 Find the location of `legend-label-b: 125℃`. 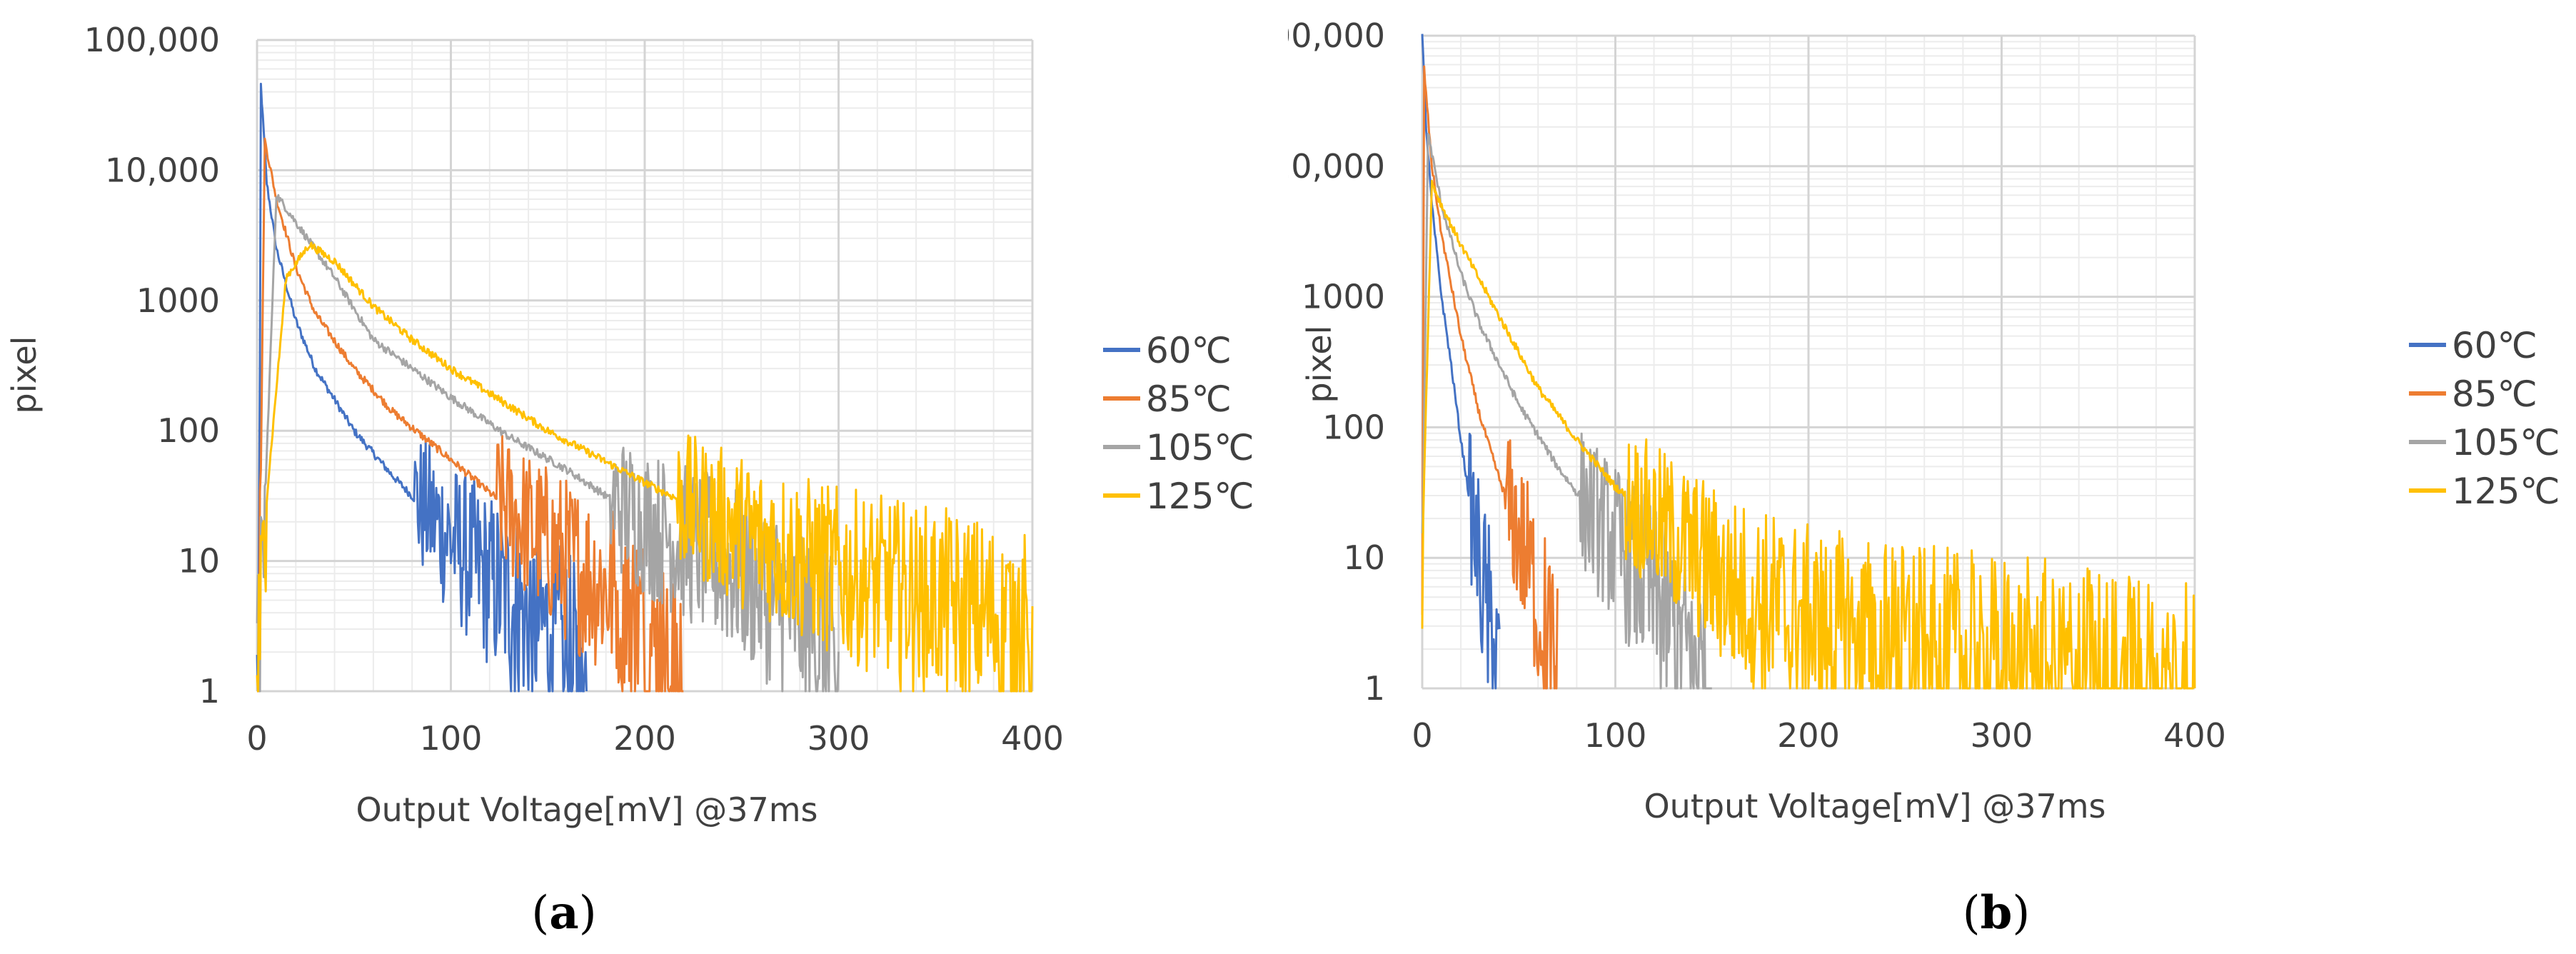

legend-label-b: 125℃ is located at coordinates (2506, 492).